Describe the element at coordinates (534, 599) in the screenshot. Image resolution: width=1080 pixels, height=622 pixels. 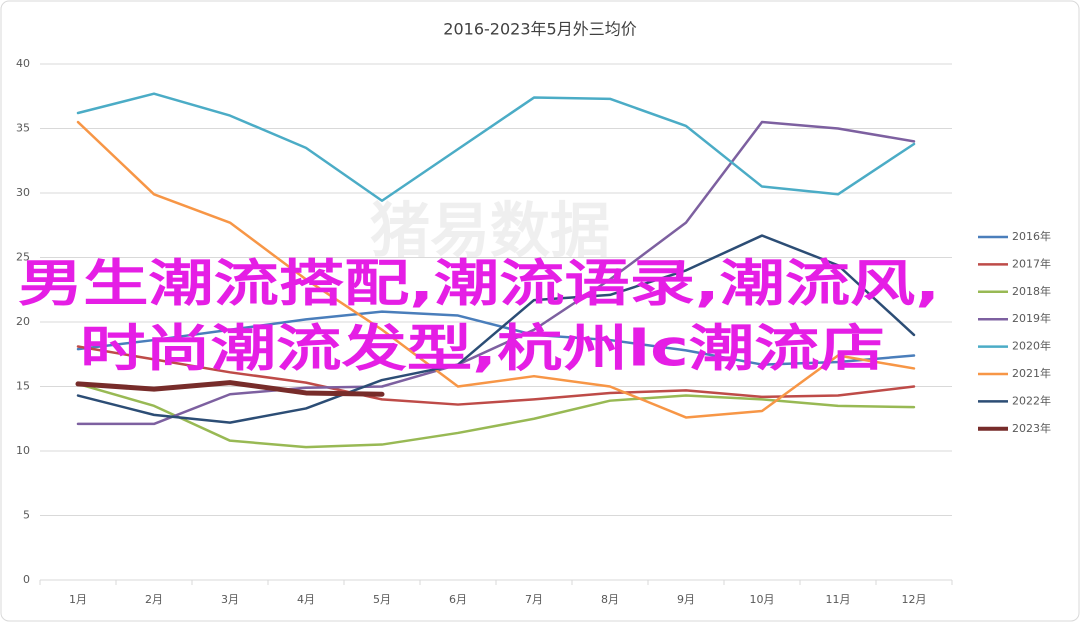
I see `x-tick-label: 7月` at that location.